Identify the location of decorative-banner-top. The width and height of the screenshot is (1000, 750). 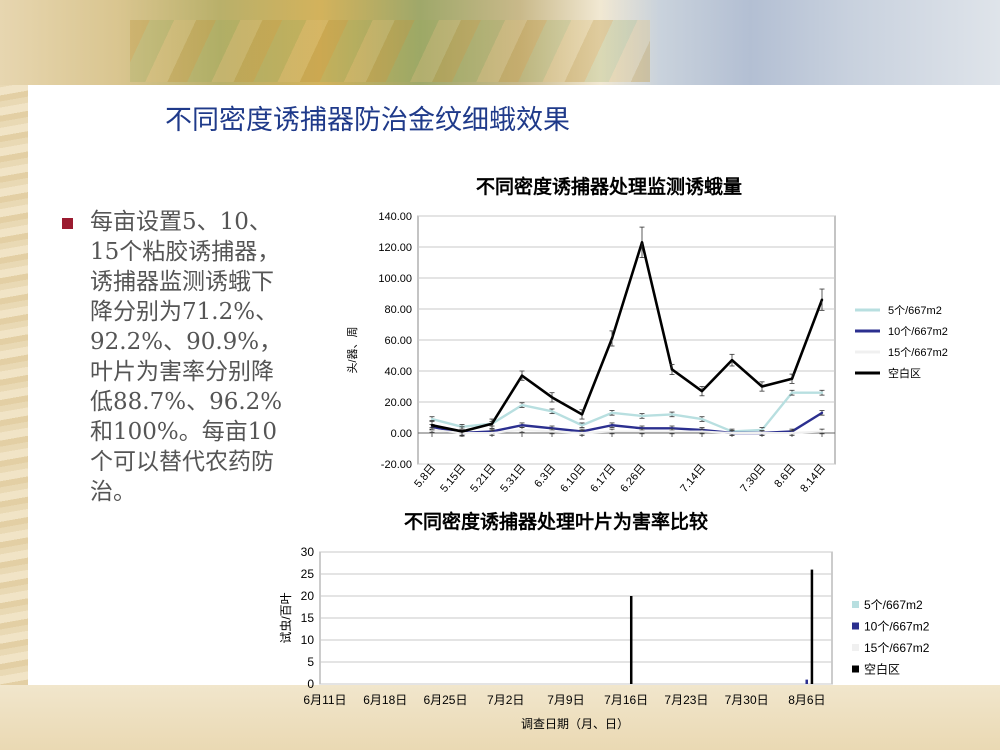
(500, 42).